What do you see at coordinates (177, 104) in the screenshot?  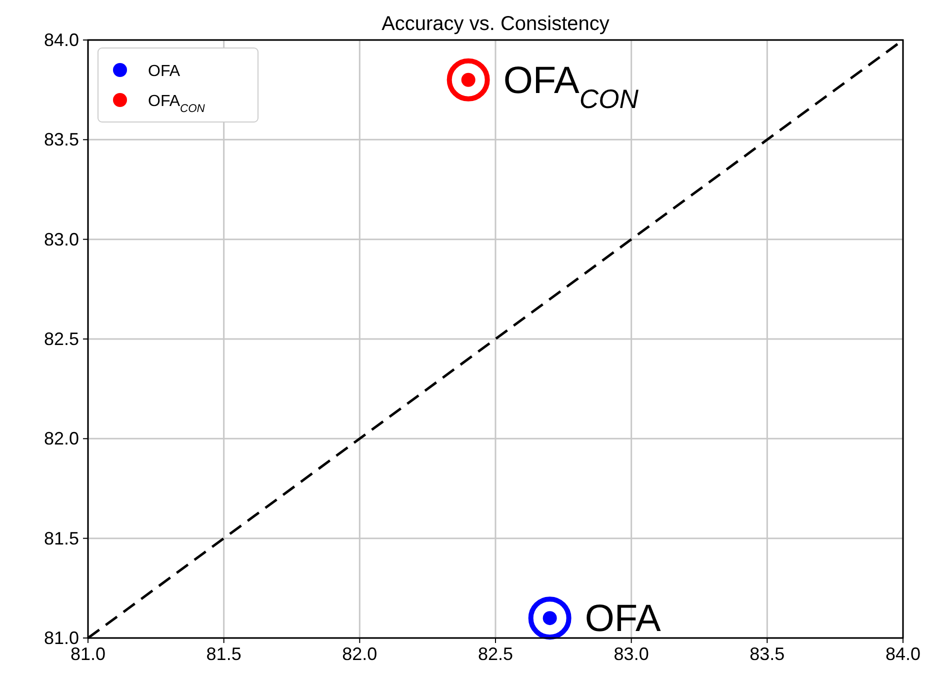 I see `legend-label: OFA$_{CON}$` at bounding box center [177, 104].